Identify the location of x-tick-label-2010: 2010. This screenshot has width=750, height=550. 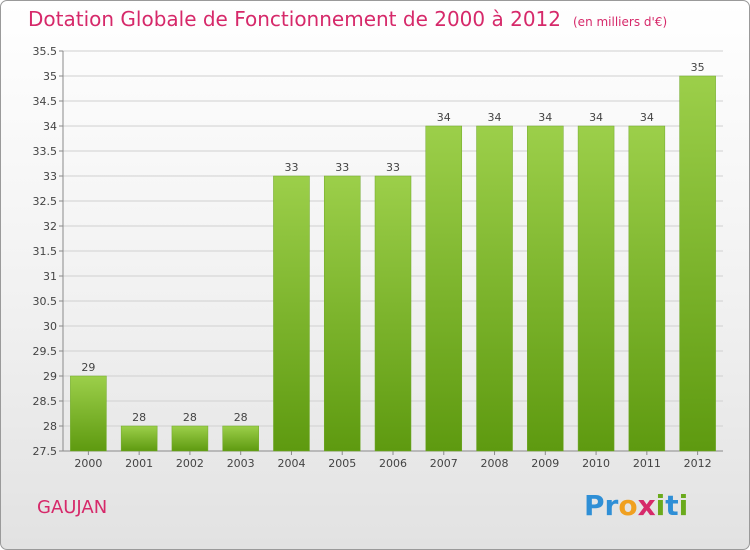
(596, 463).